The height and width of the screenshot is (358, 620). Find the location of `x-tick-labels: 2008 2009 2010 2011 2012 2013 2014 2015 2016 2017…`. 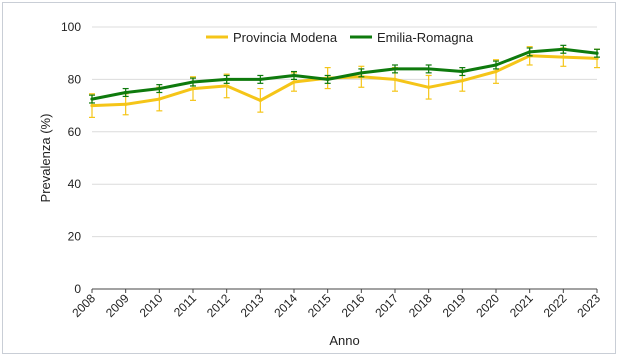

x-tick-labels: 2008 2009 2010 2011 2012 2013 2014 2015 2016 2017… is located at coordinates (336, 304).